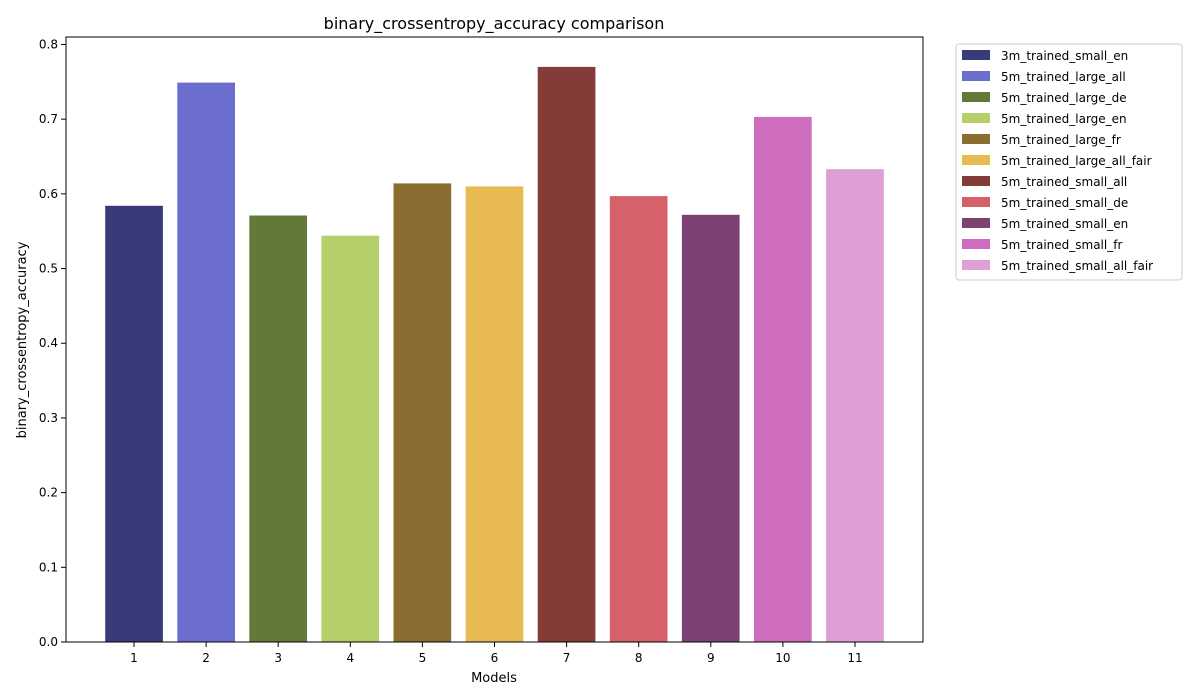  I want to click on y-tick-label: 0.5, so click(48, 269).